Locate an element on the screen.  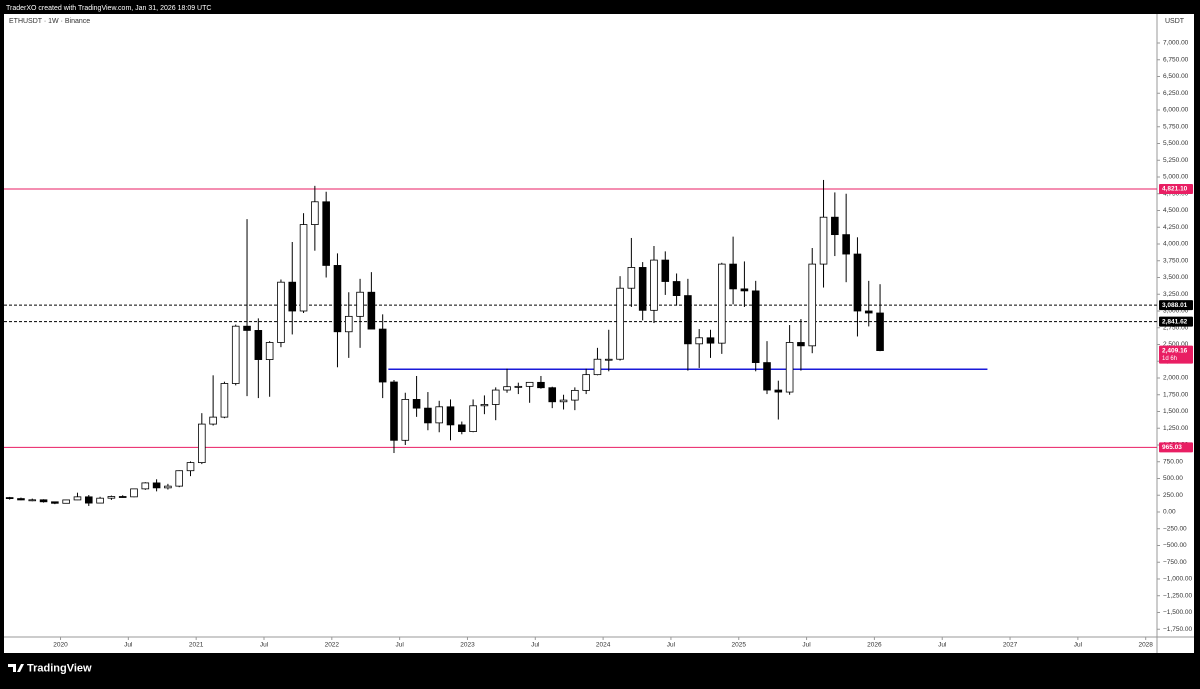
y-tick-label: 750.00 is located at coordinates (1173, 461).